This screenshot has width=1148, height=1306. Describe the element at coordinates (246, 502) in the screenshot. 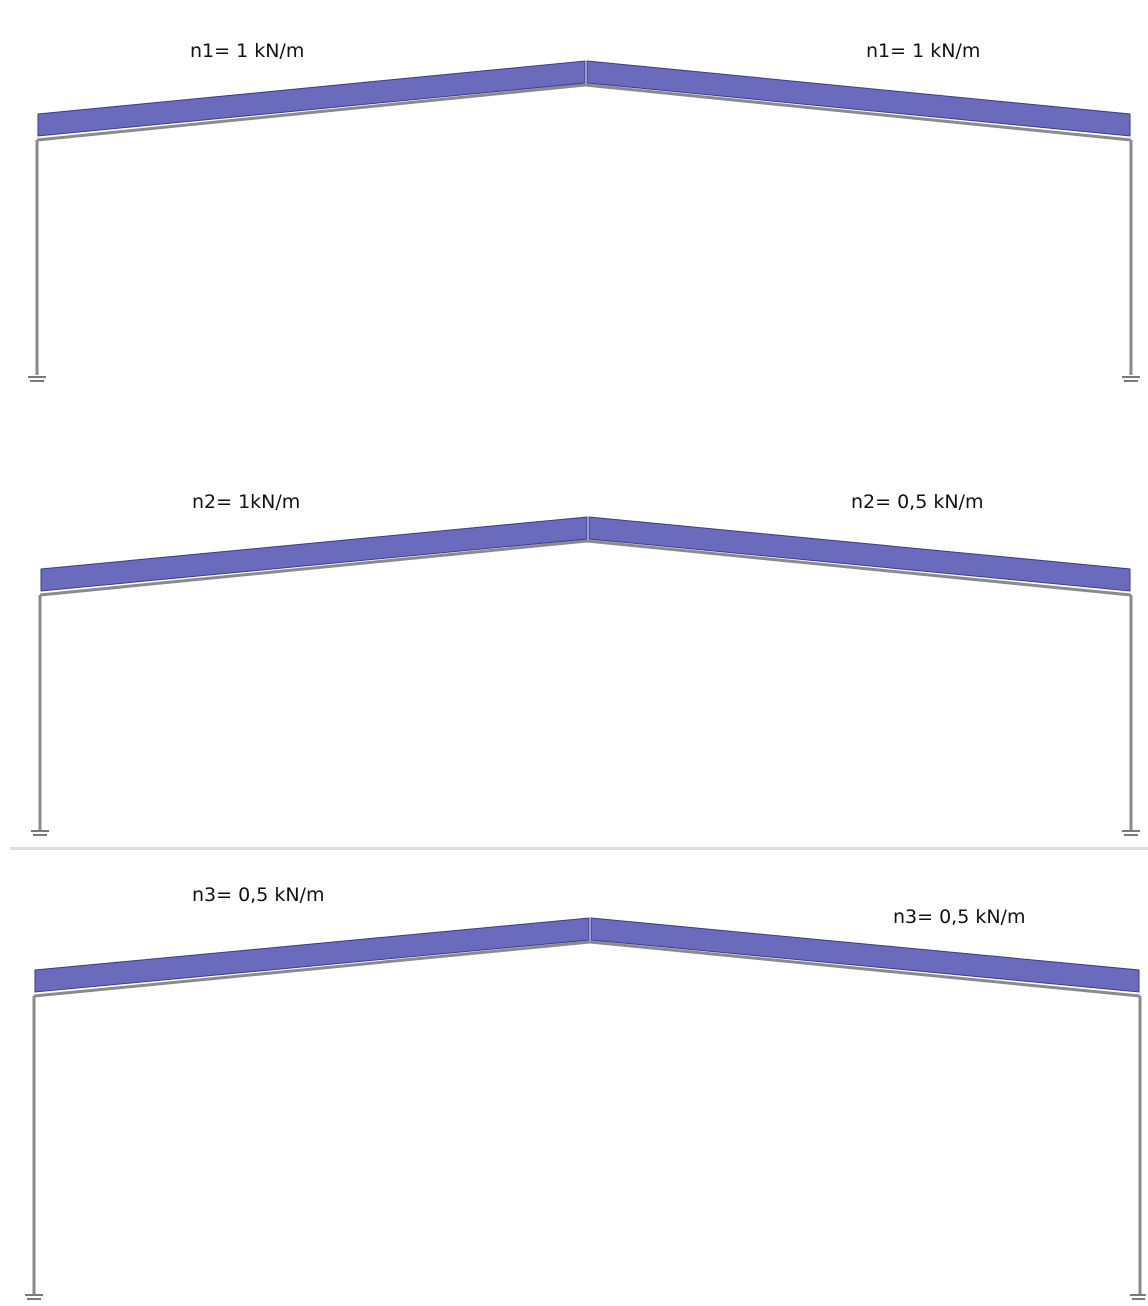

I see `load-label-left: n2= 1kN/m` at that location.